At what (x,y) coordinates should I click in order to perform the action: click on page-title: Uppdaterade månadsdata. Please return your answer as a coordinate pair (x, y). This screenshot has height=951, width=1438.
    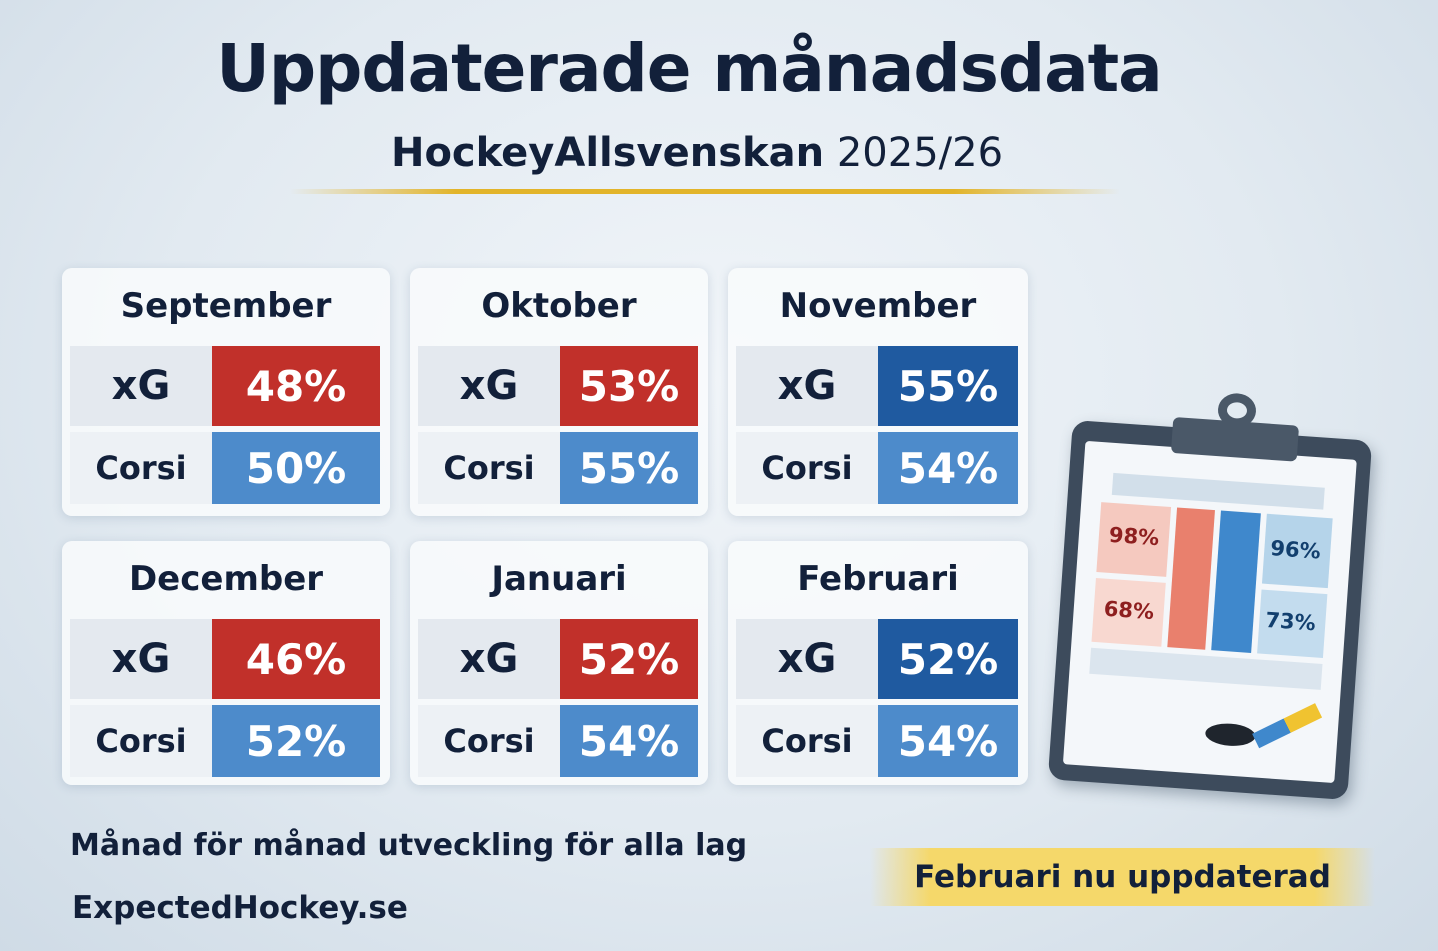
    Looking at the image, I should click on (689, 68).